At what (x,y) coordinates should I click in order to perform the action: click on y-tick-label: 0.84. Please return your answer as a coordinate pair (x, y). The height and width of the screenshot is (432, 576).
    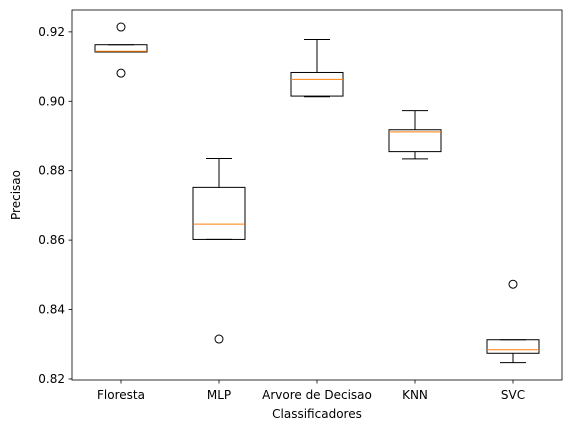
    Looking at the image, I should click on (51, 310).